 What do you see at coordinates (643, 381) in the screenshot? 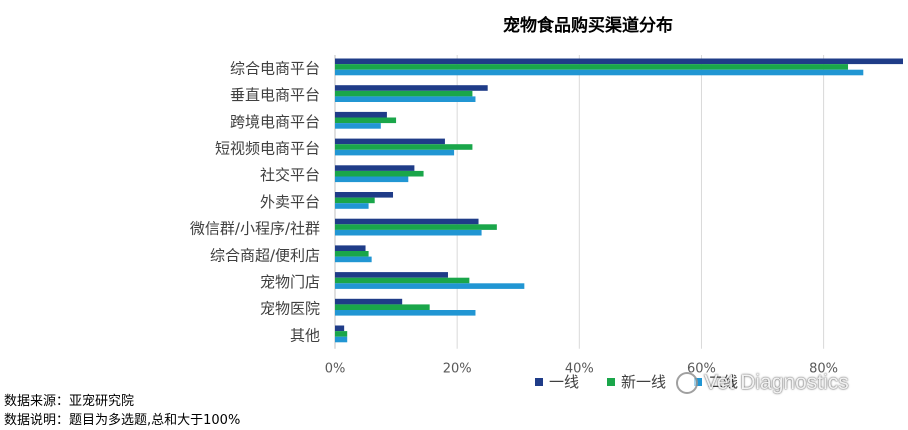
I see `legend-label-新一线: 新一线` at bounding box center [643, 381].